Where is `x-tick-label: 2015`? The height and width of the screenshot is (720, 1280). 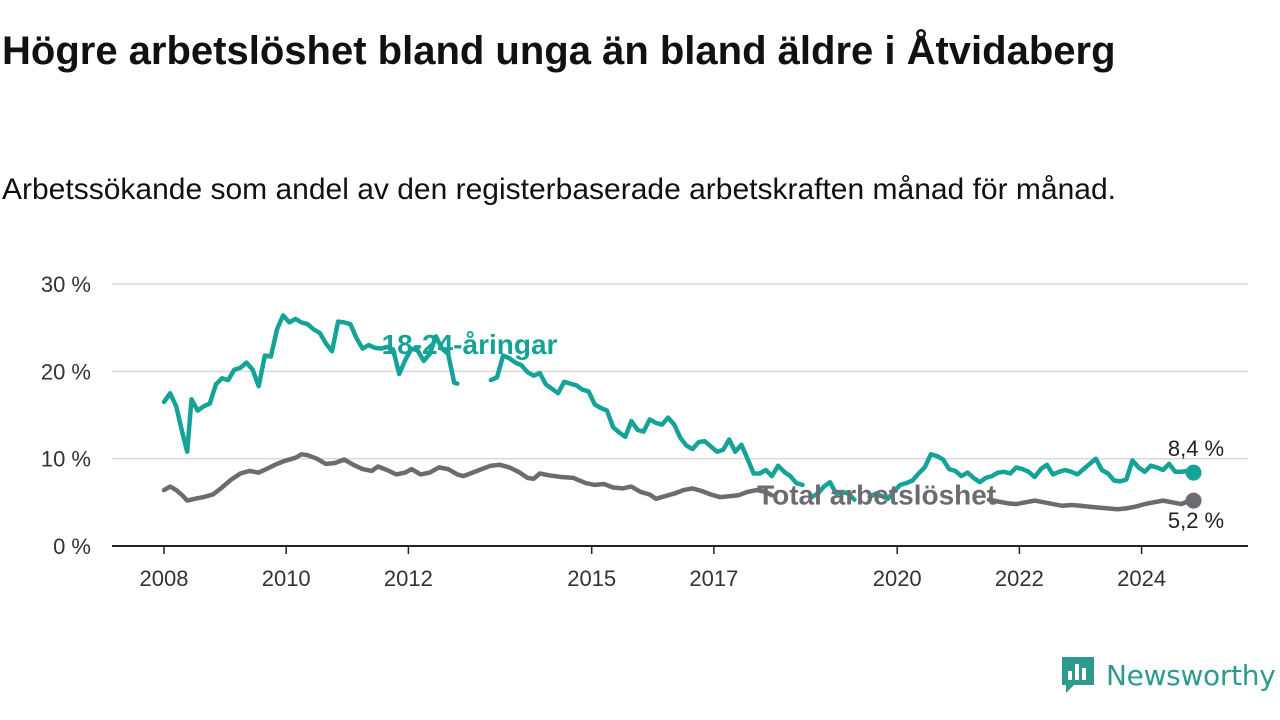
x-tick-label: 2015 is located at coordinates (591, 578).